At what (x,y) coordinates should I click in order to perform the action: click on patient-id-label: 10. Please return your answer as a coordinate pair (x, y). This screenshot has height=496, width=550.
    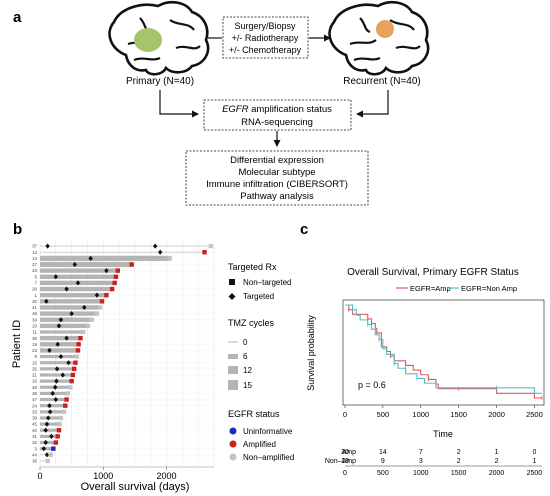
    Looking at the image, I should click on (34, 325).